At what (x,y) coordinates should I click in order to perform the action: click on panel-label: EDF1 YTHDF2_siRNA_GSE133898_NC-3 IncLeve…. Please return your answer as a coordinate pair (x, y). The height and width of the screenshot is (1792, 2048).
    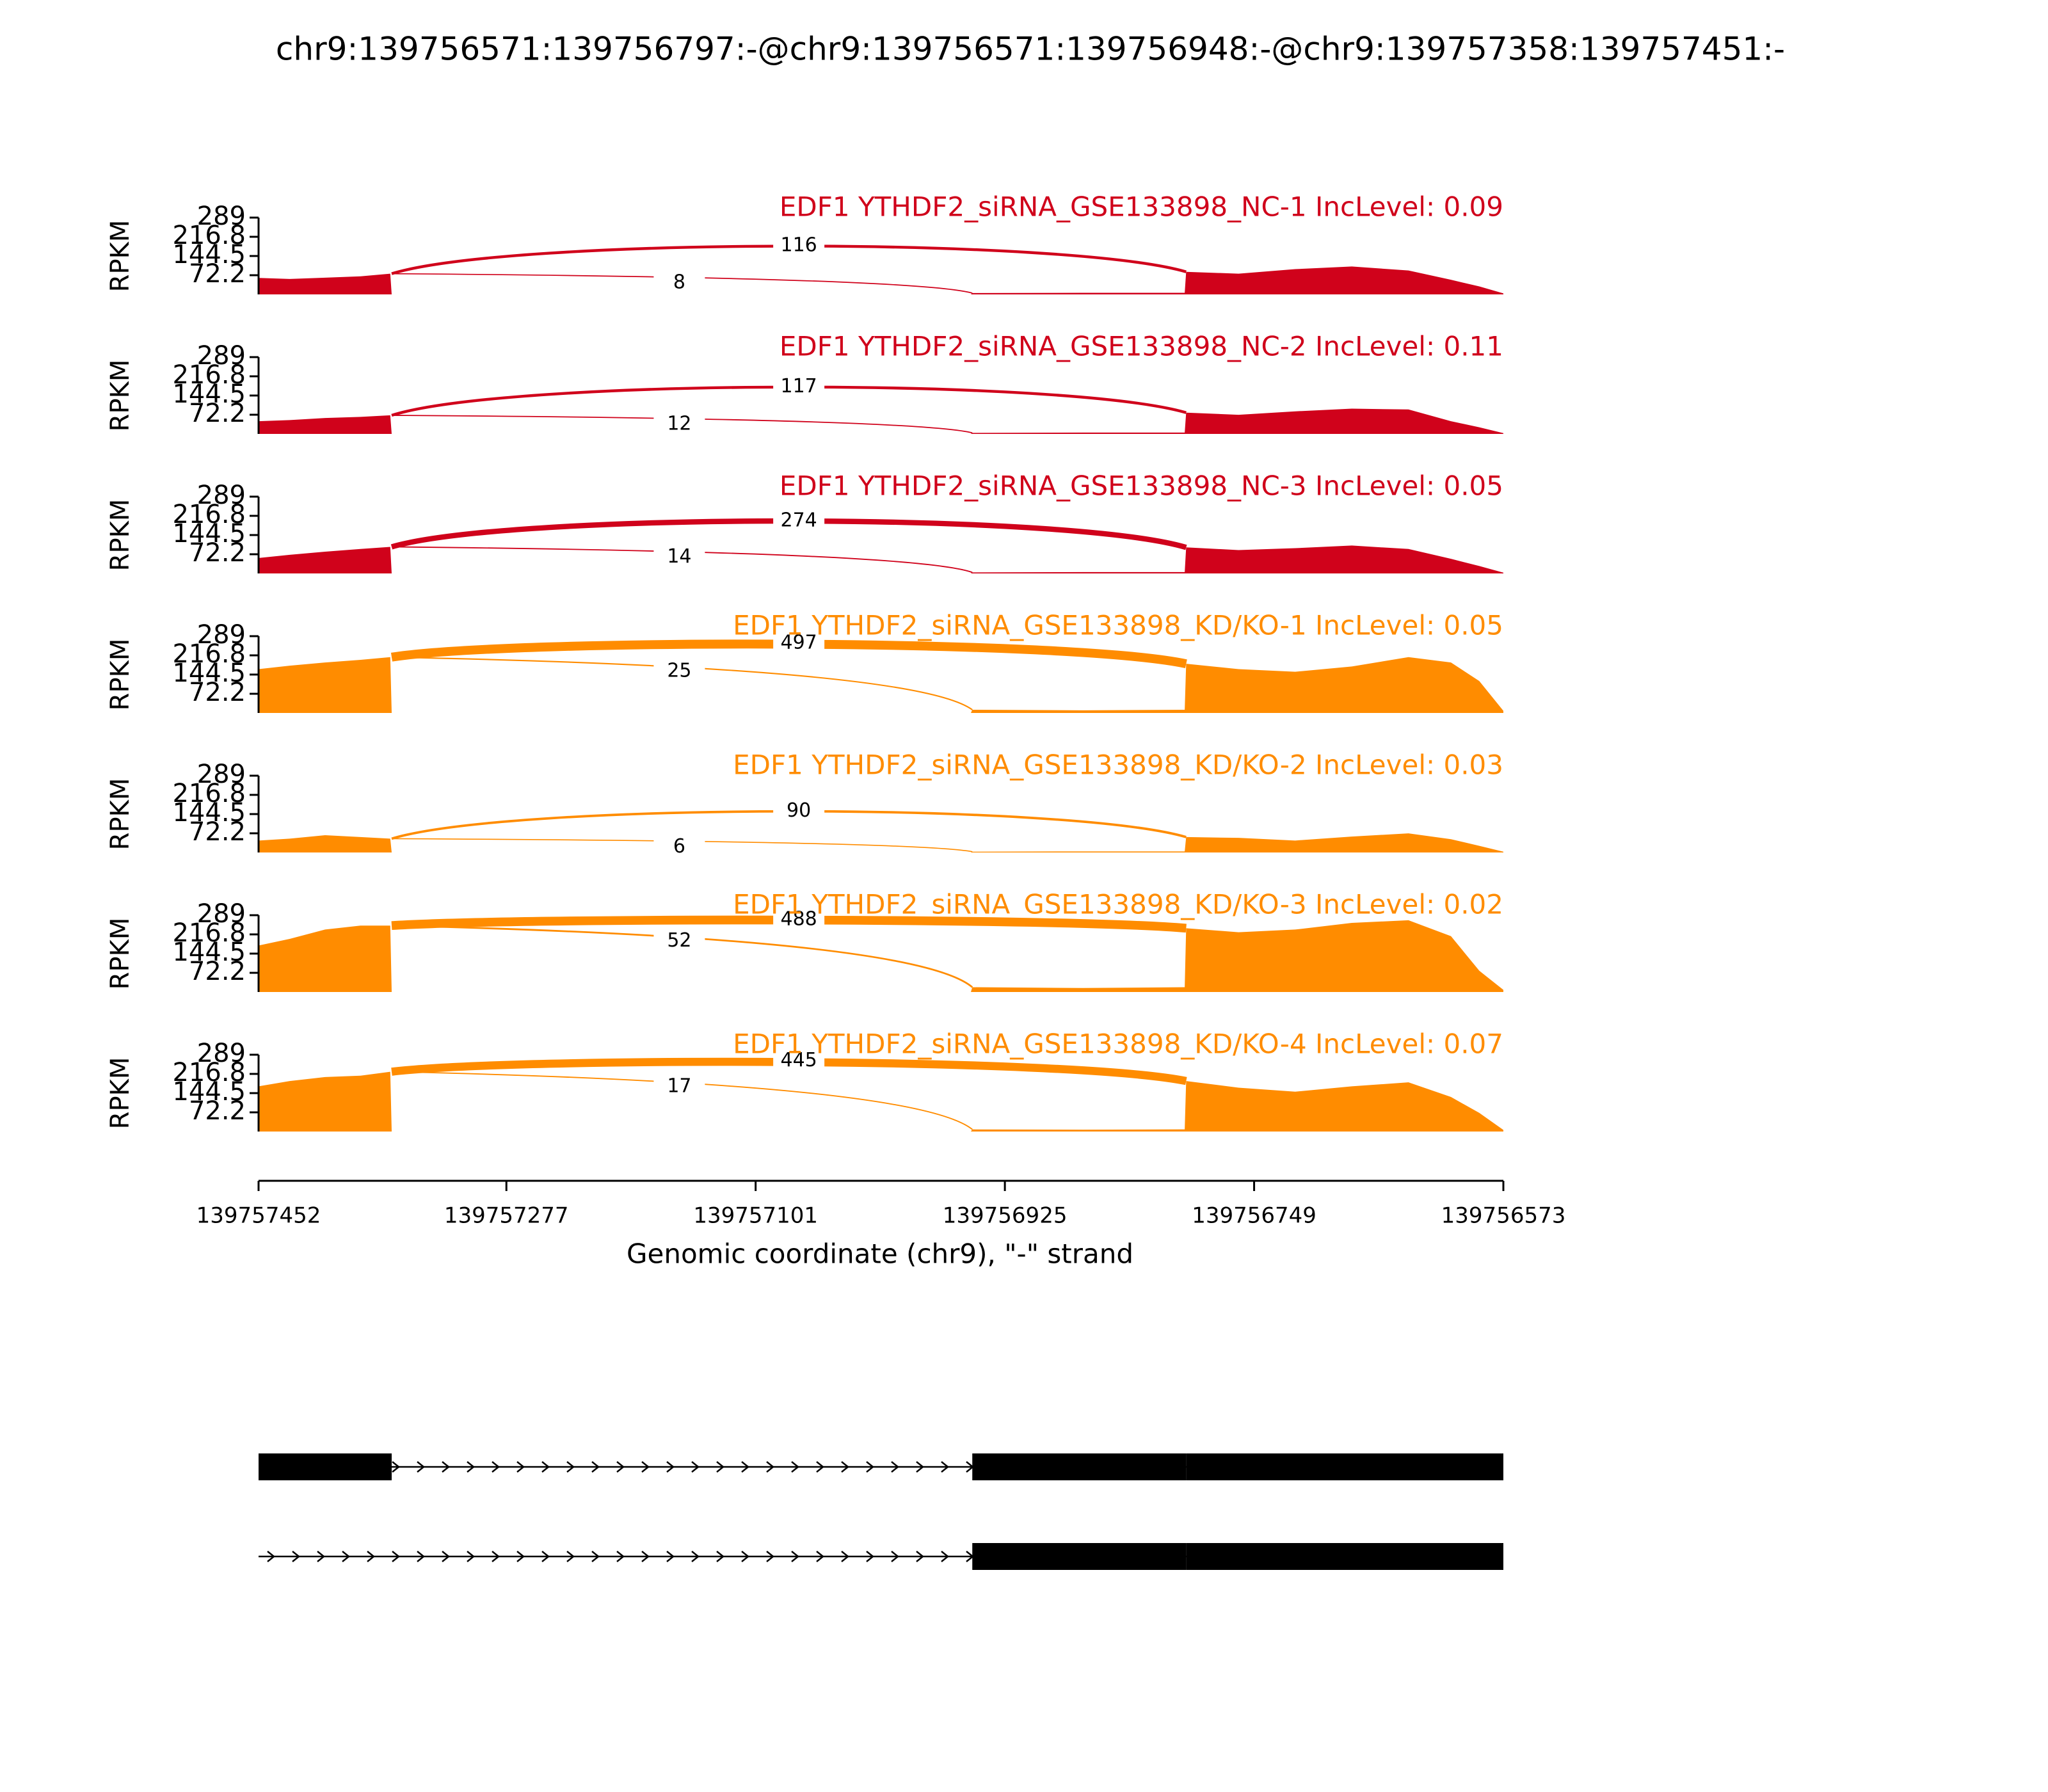
    Looking at the image, I should click on (1141, 486).